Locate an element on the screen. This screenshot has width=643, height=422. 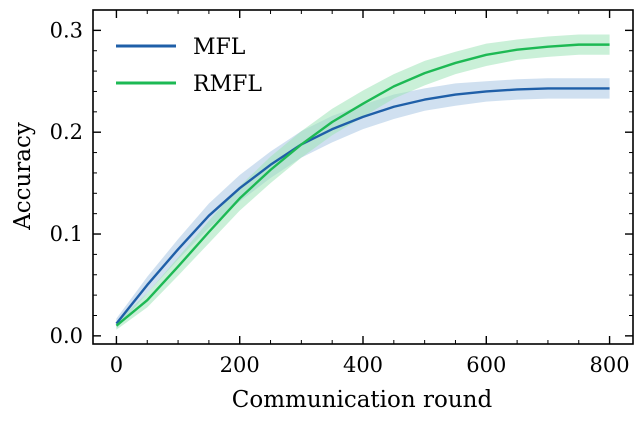
y-tick-label-0: 0.0 is located at coordinates (66, 336).